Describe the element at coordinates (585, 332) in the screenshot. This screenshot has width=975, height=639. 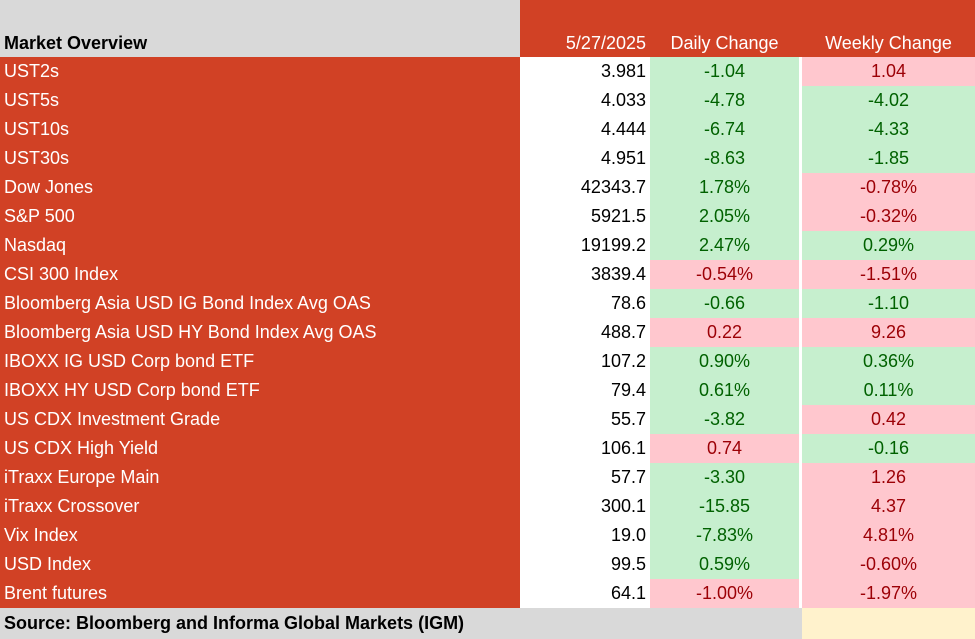
I see `row-value-cell: 488.7` at that location.